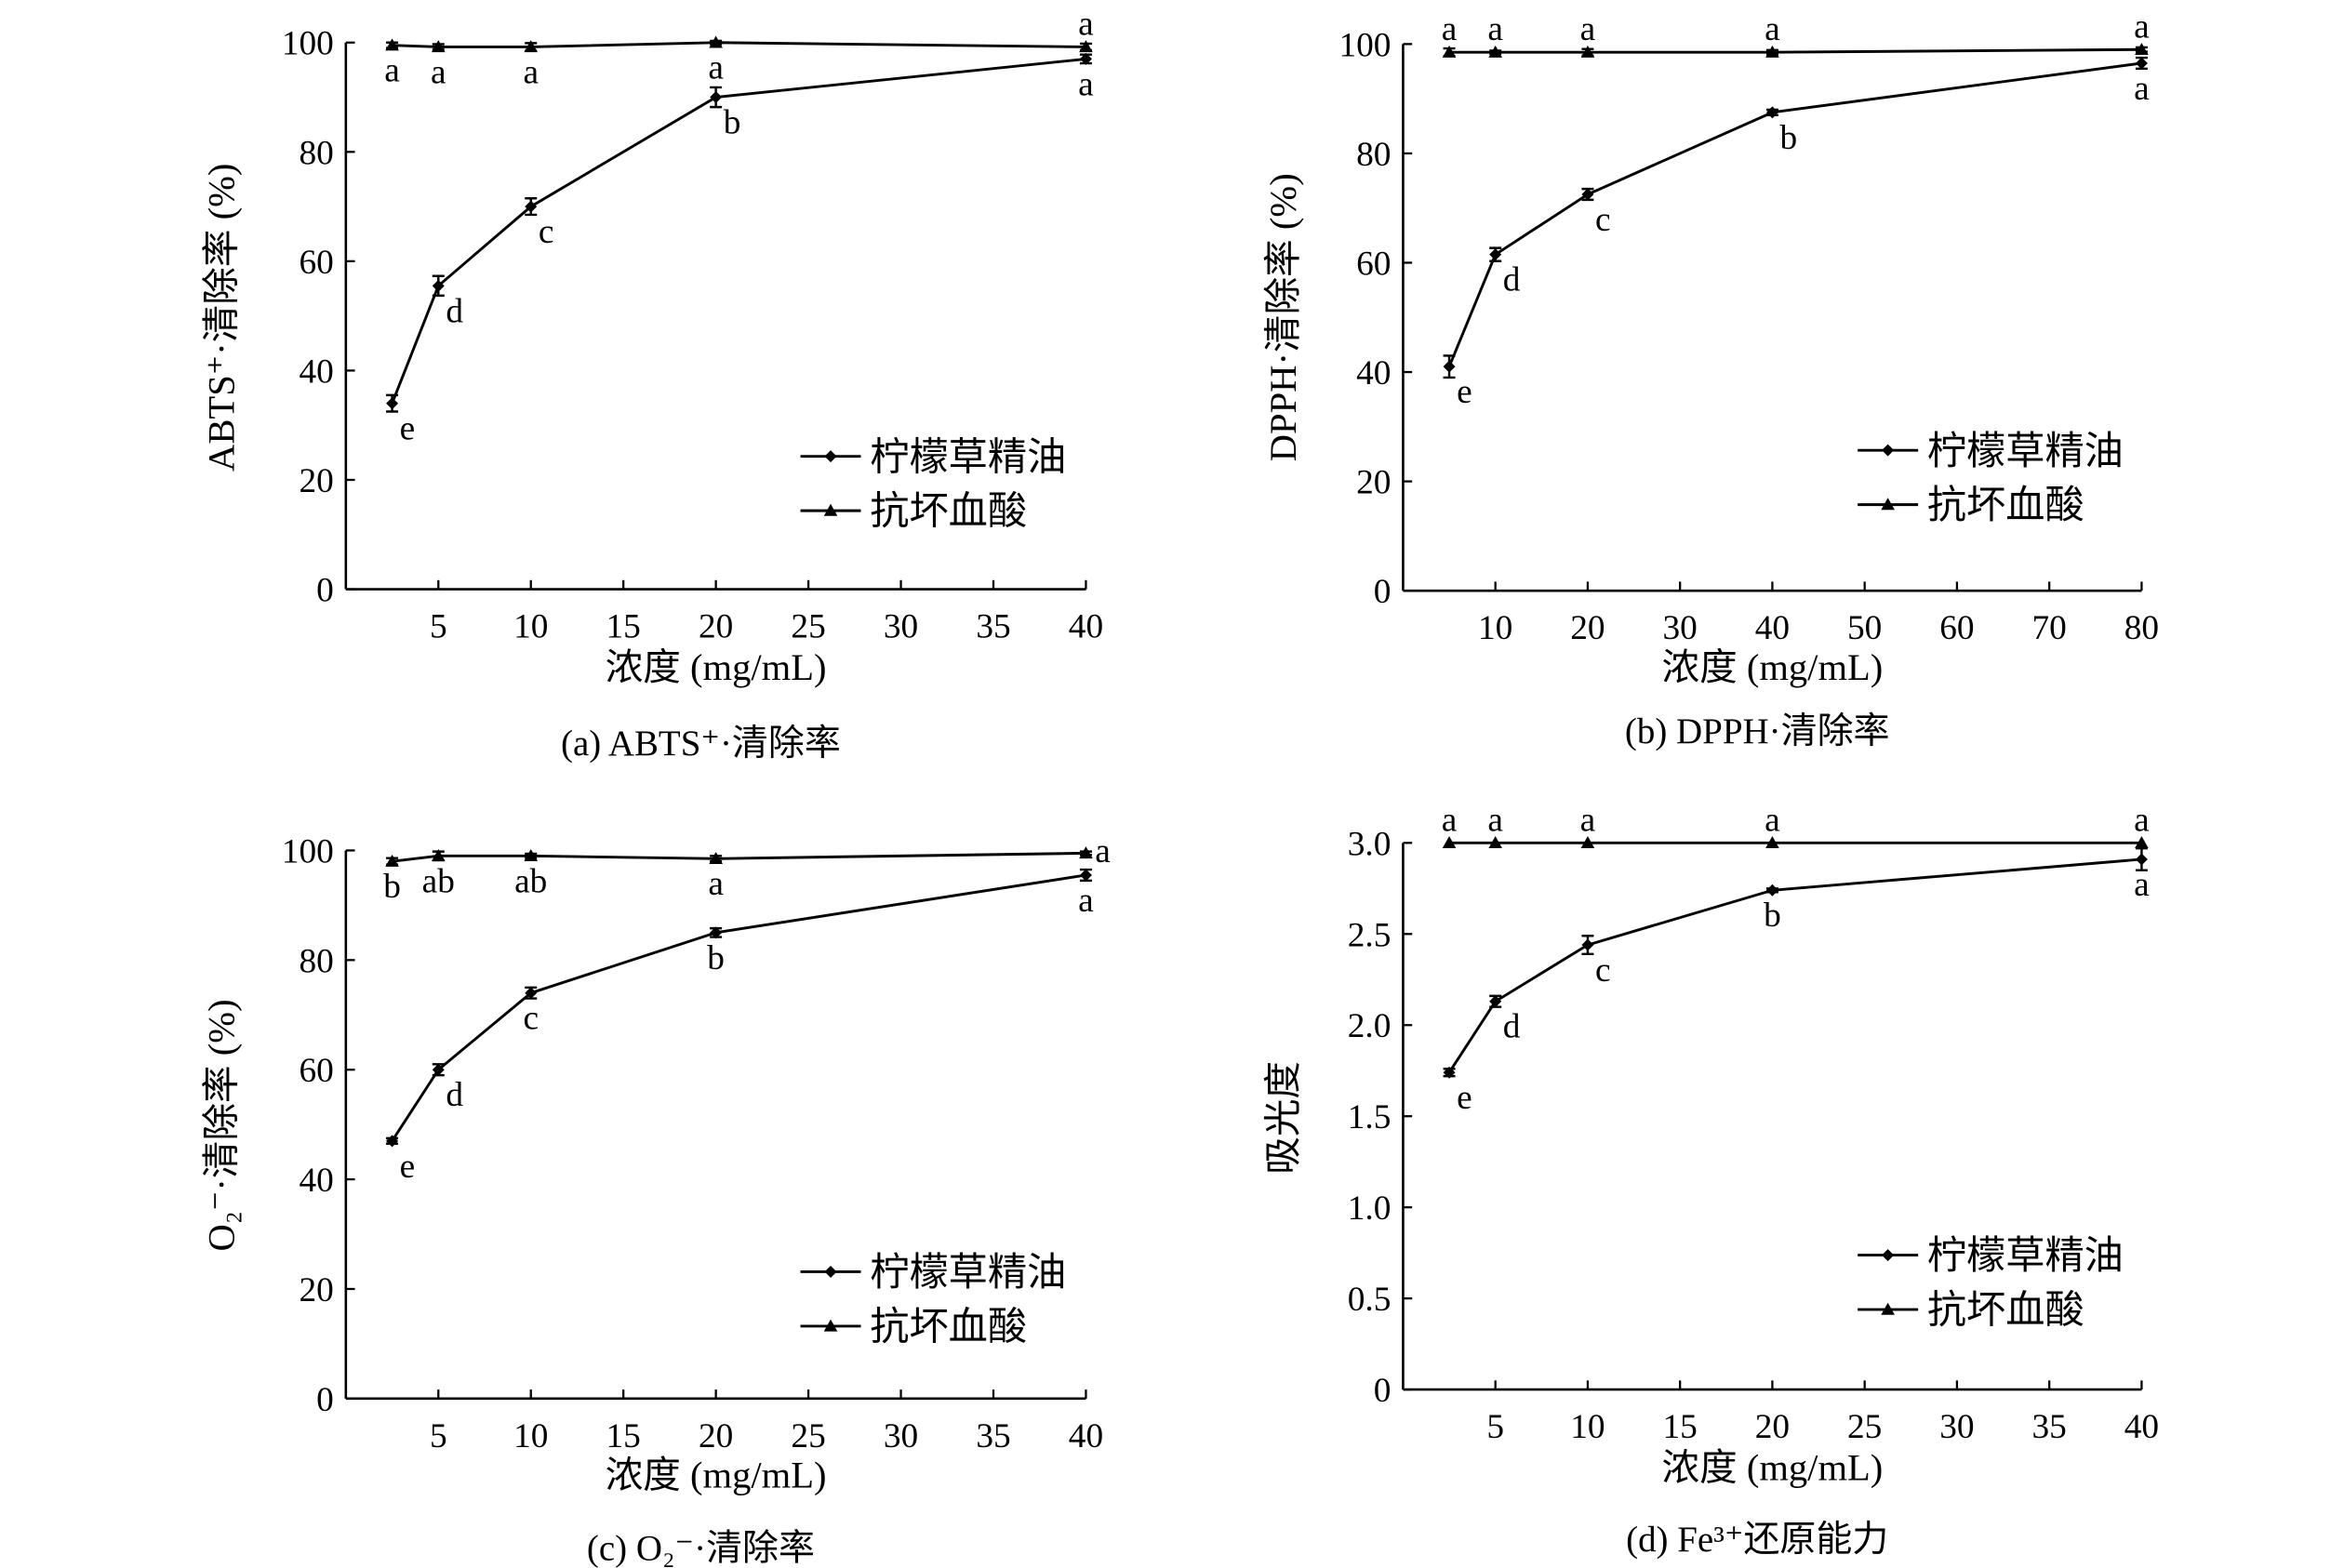 The width and height of the screenshot is (2344, 1568). What do you see at coordinates (968, 1273) in the screenshot?
I see `legend-label: 柠檬草精油` at bounding box center [968, 1273].